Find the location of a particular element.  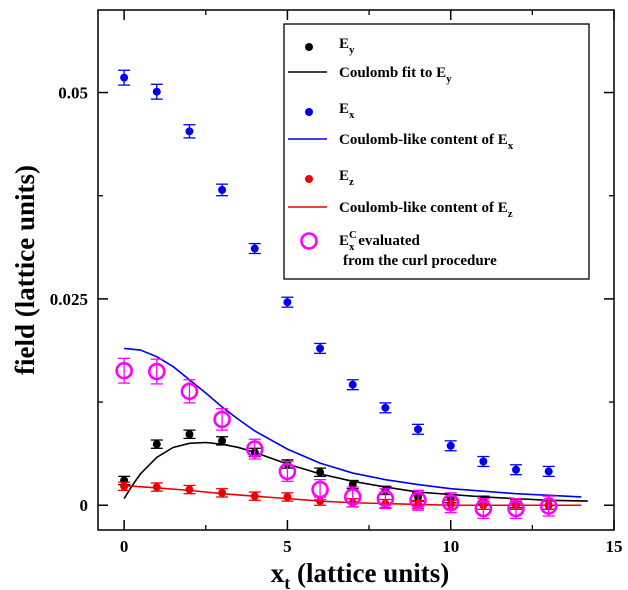

y-tick-label: 0.025 is located at coordinates (69, 299).